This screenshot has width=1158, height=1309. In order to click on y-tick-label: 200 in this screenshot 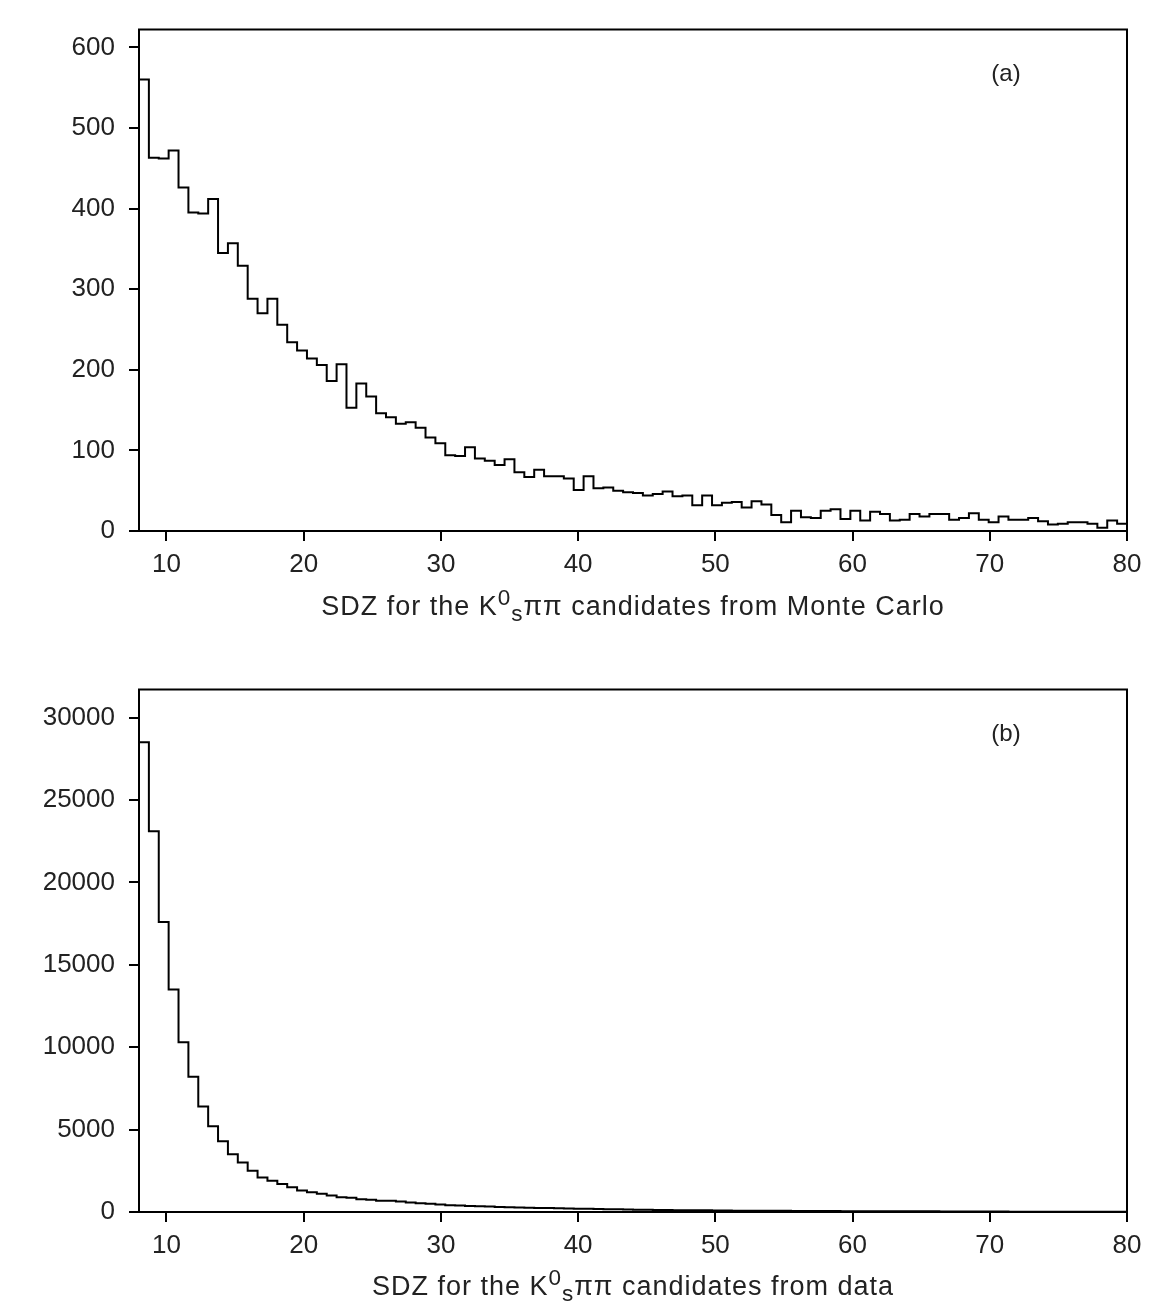, I will do `click(93, 367)`.